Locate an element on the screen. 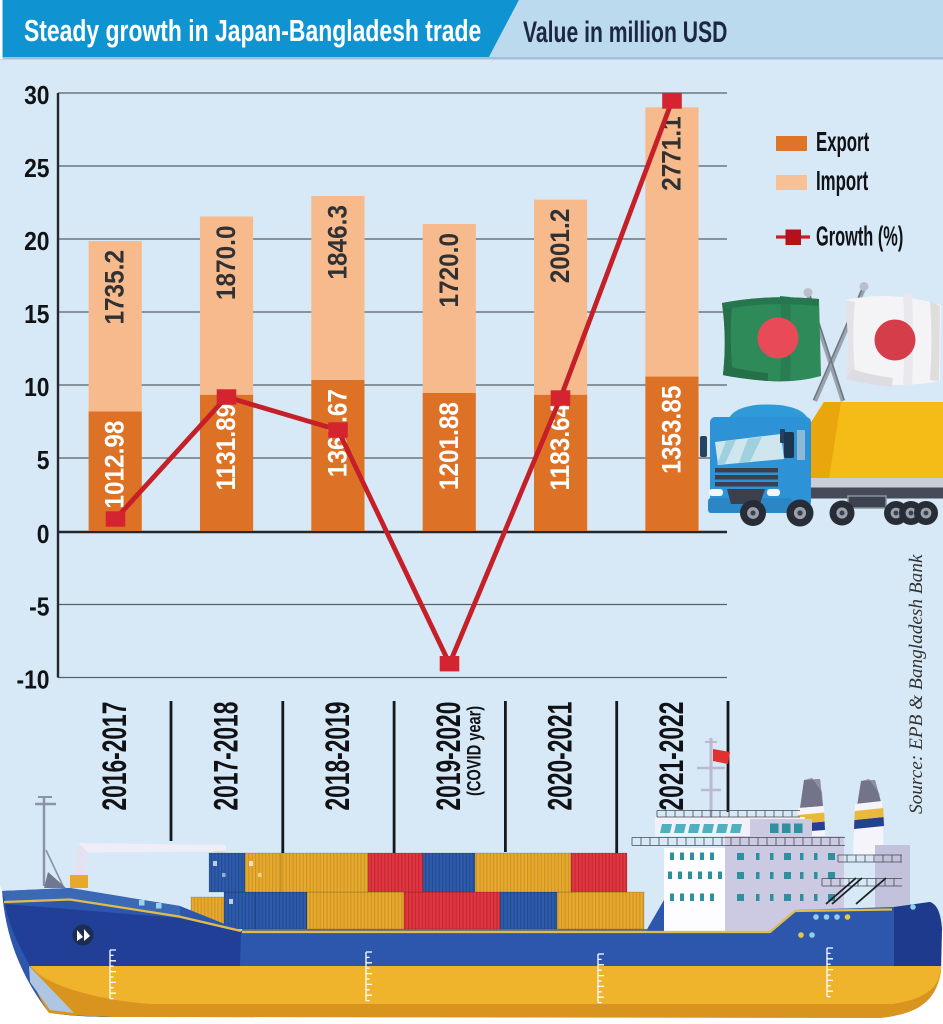 The width and height of the screenshot is (943, 1024). svg-text: 0 is located at coordinates (43, 535).